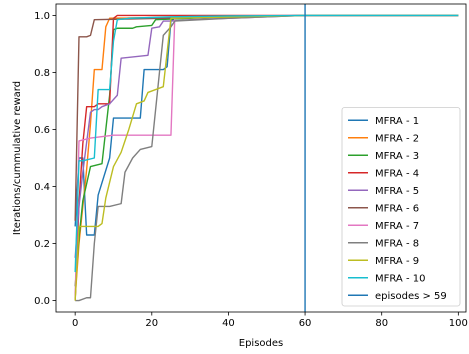  What do you see at coordinates (397, 208) in the screenshot?
I see `legend-entry-label: MFRA - 6` at bounding box center [397, 208].